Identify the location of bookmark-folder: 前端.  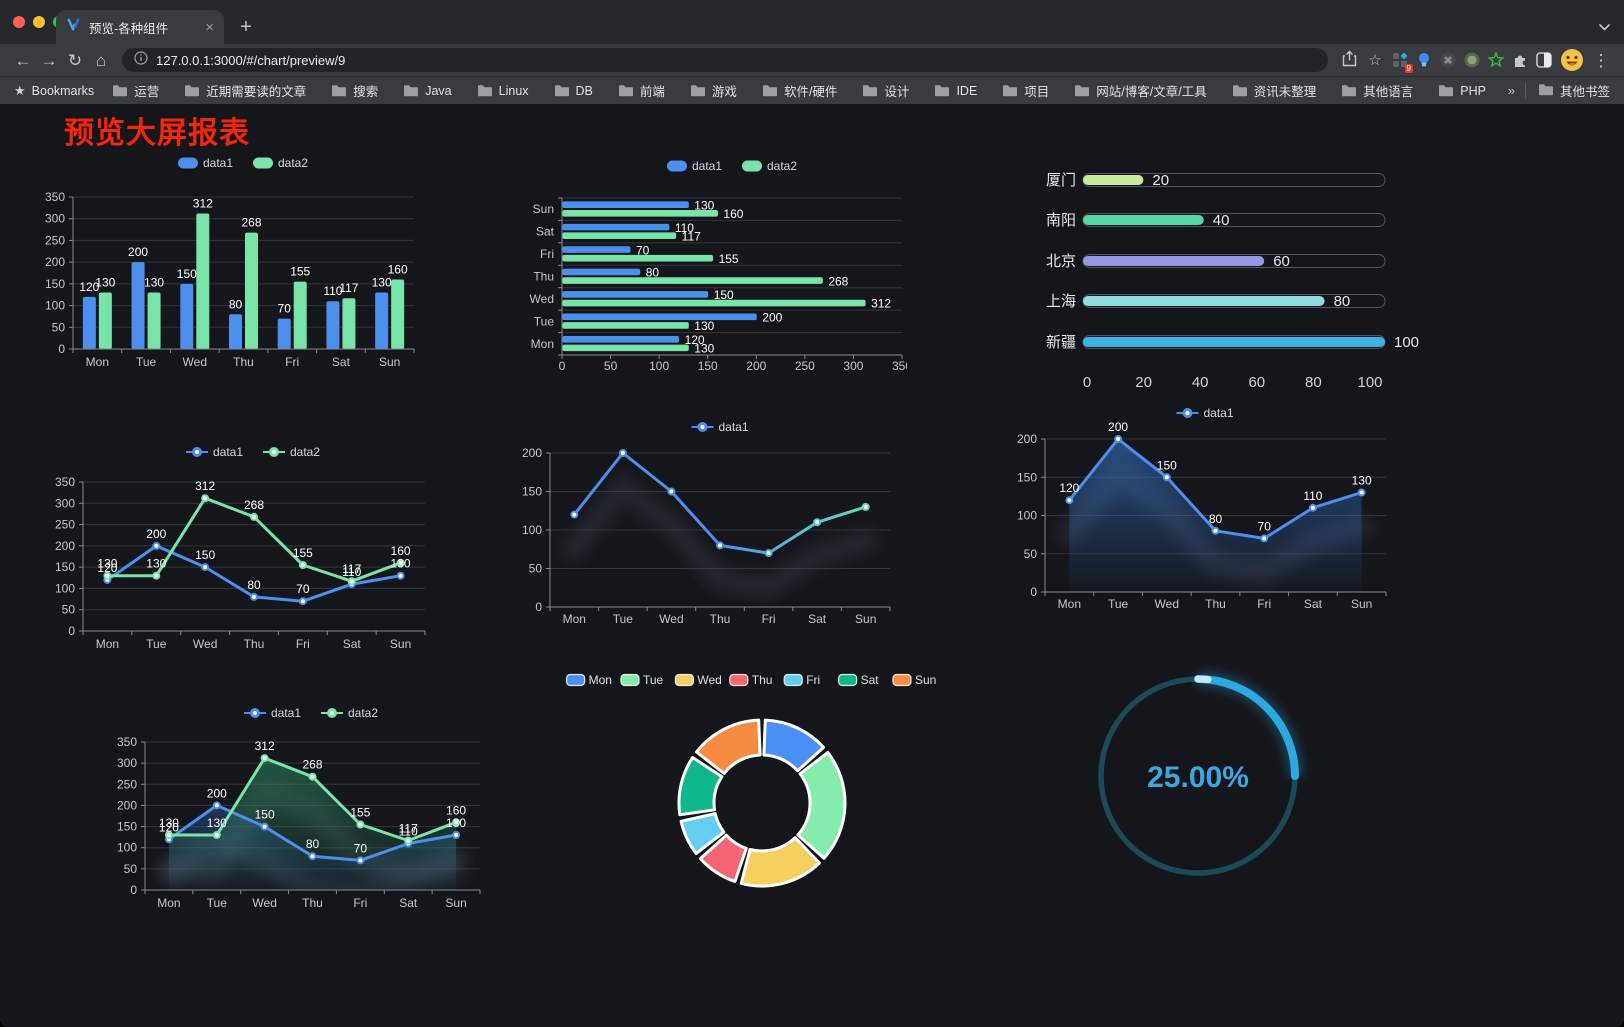
(641, 90).